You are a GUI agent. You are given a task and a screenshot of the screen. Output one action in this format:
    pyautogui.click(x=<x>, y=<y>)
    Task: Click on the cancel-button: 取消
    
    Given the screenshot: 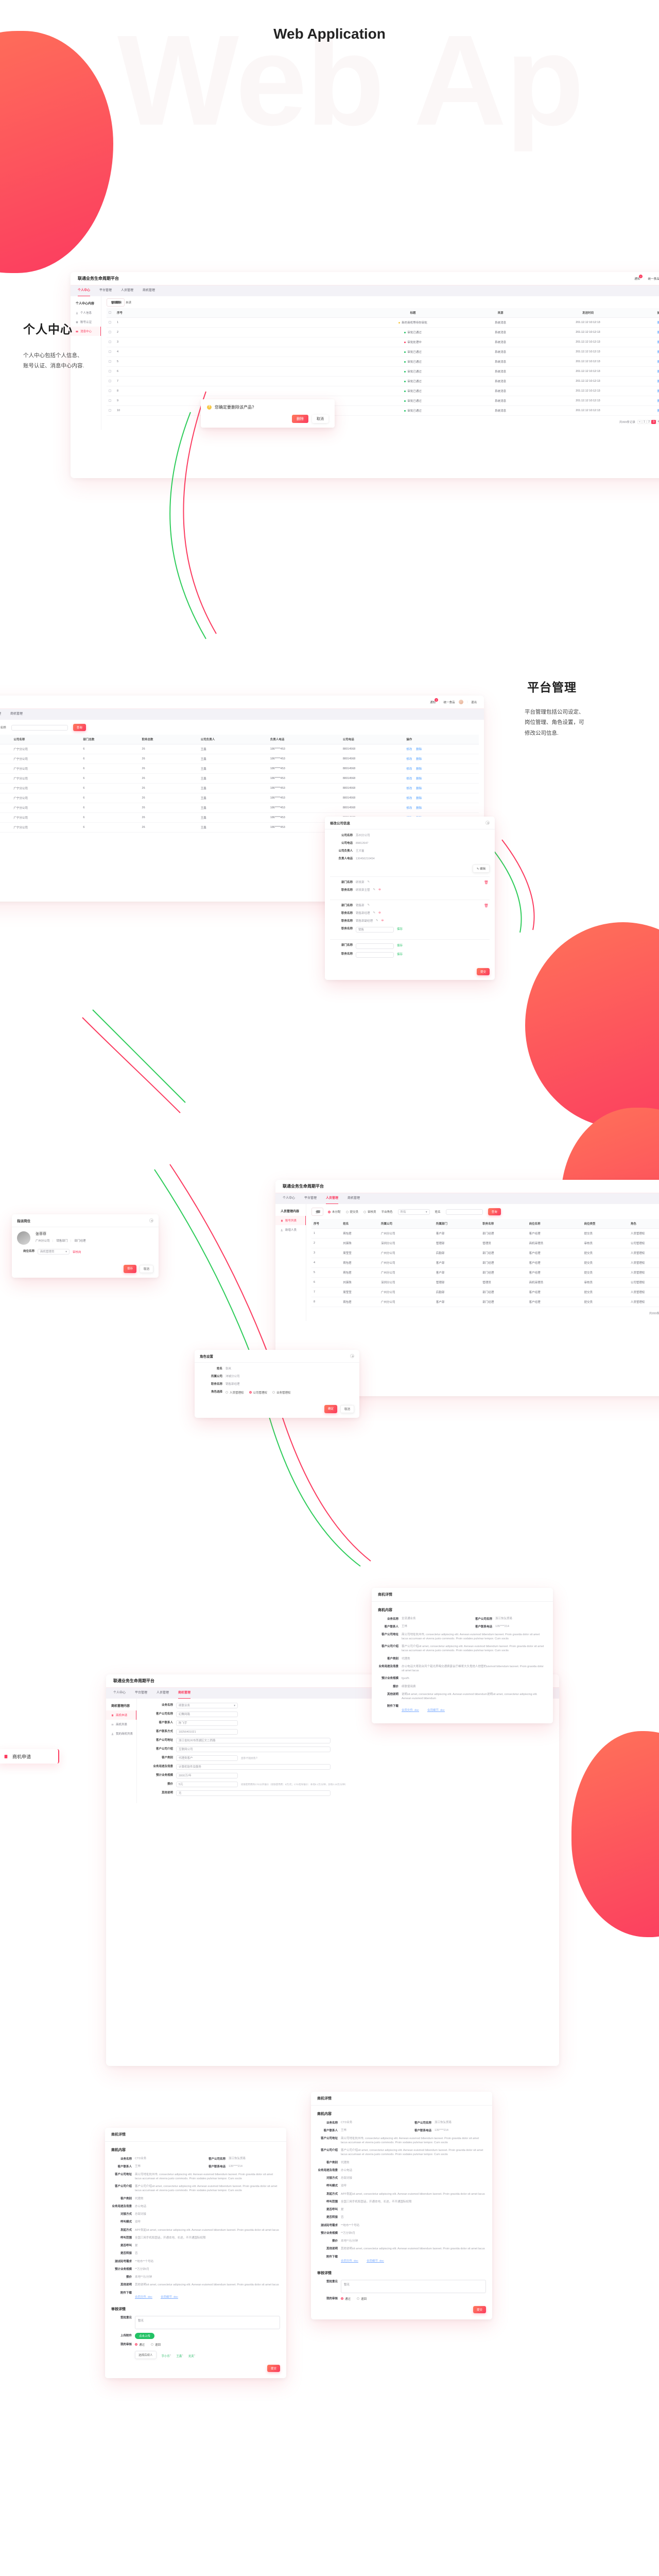 What is the action you would take?
    pyautogui.click(x=347, y=1409)
    